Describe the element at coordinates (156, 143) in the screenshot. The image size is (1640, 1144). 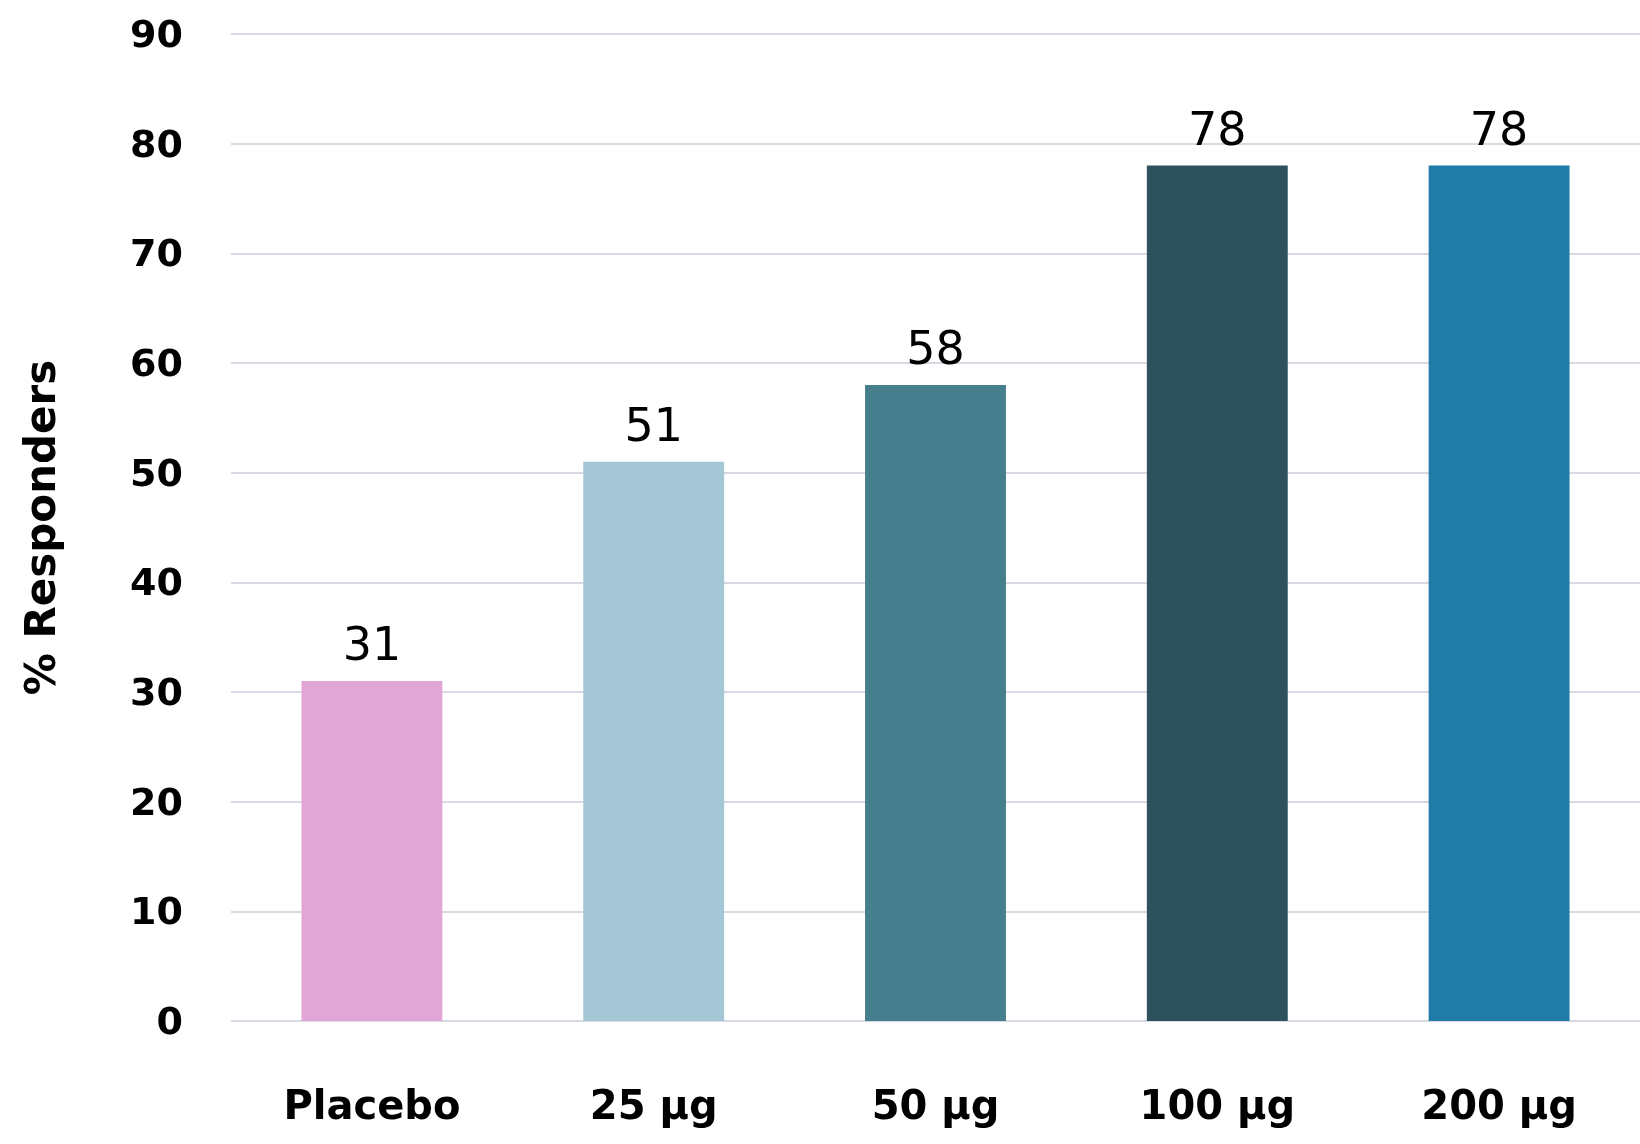
I see `y-tick-label: 80` at that location.